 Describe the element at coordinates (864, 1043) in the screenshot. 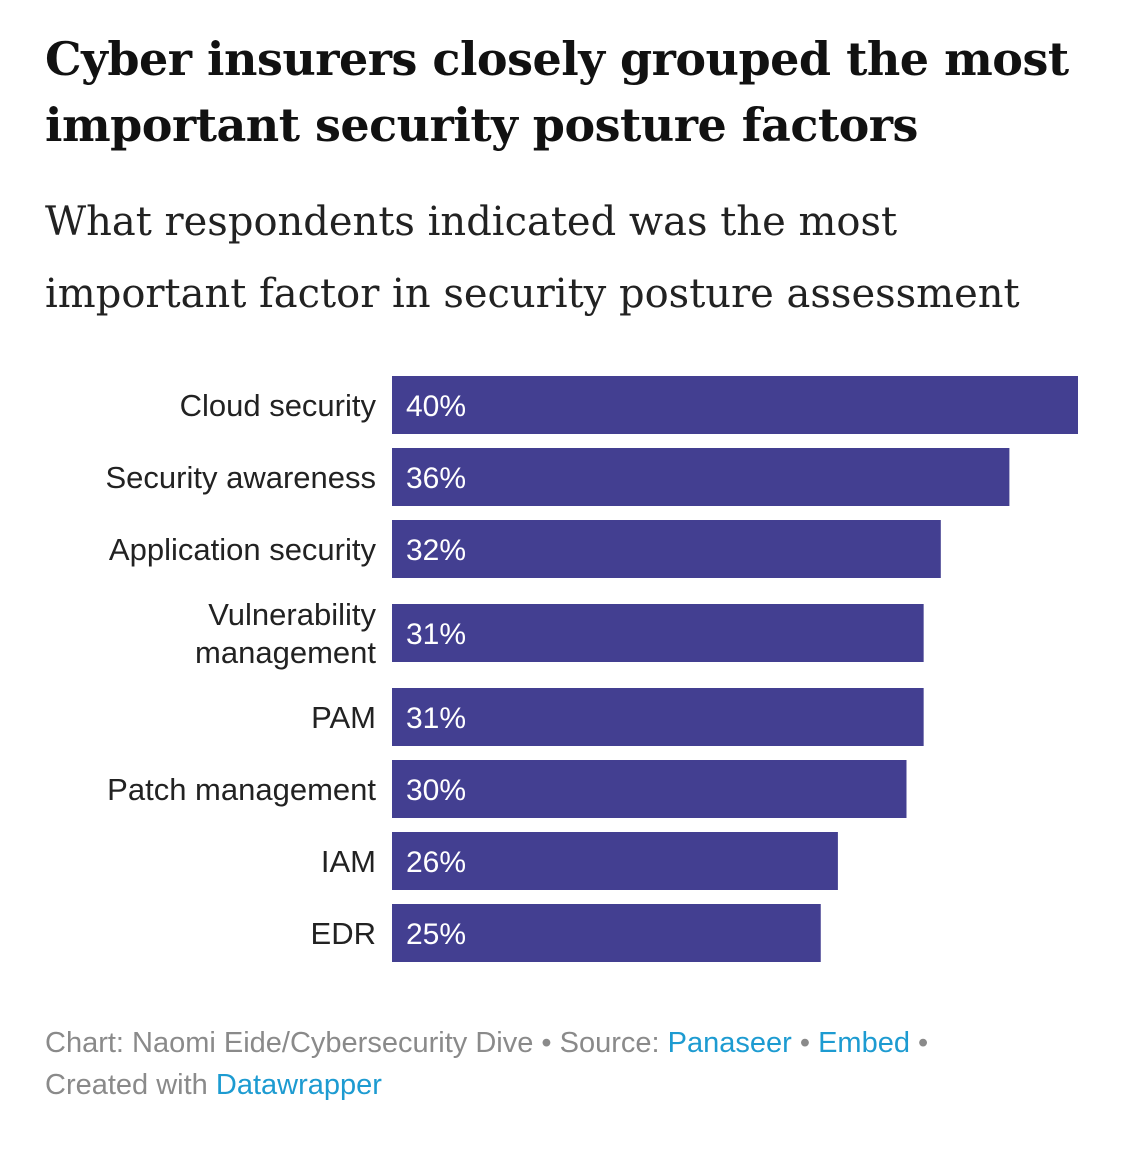

I see `embed-link: Embed` at that location.